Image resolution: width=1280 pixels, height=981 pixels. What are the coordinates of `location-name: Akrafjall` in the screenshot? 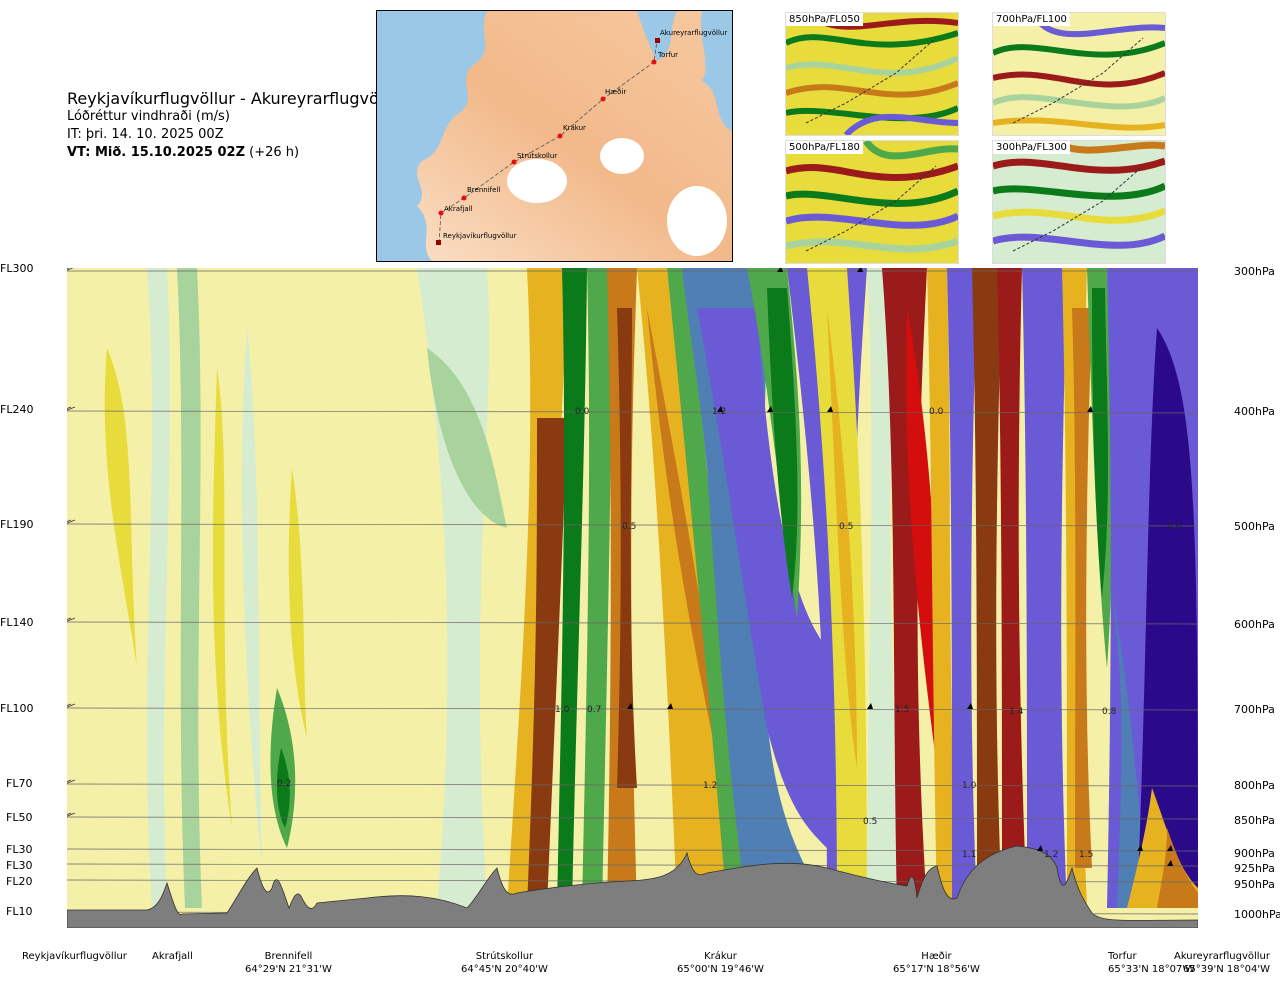 It's located at (172, 956).